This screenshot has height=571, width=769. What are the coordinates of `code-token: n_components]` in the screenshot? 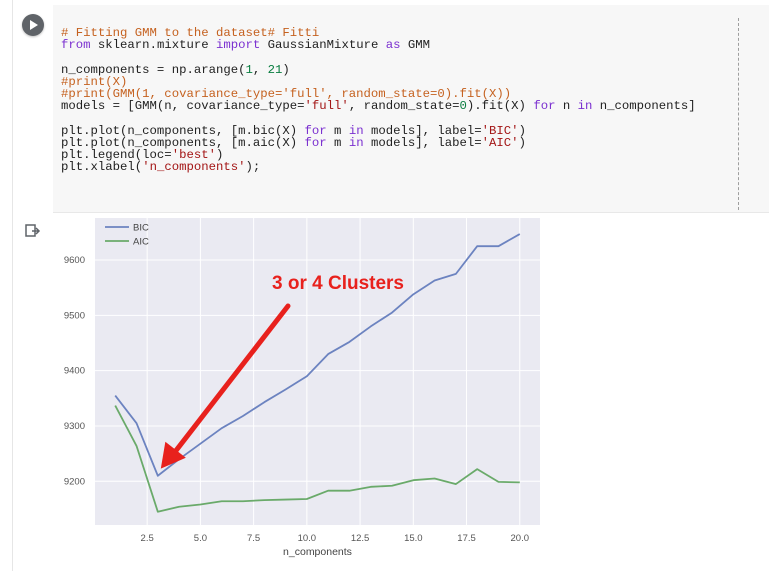 It's located at (644, 106).